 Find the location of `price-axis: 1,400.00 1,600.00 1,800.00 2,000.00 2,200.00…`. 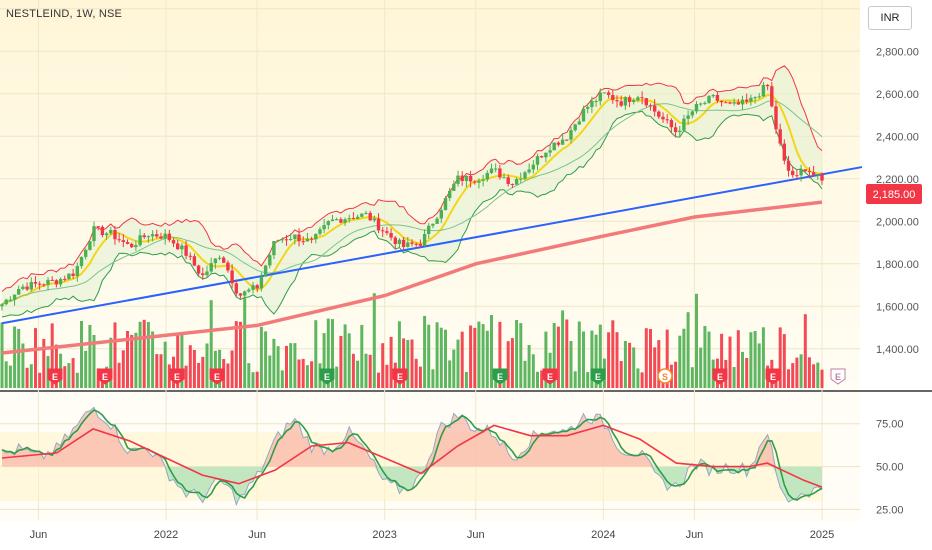

price-axis: 1,400.00 1,600.00 1,800.00 2,000.00 2,200.00… is located at coordinates (897, 201).